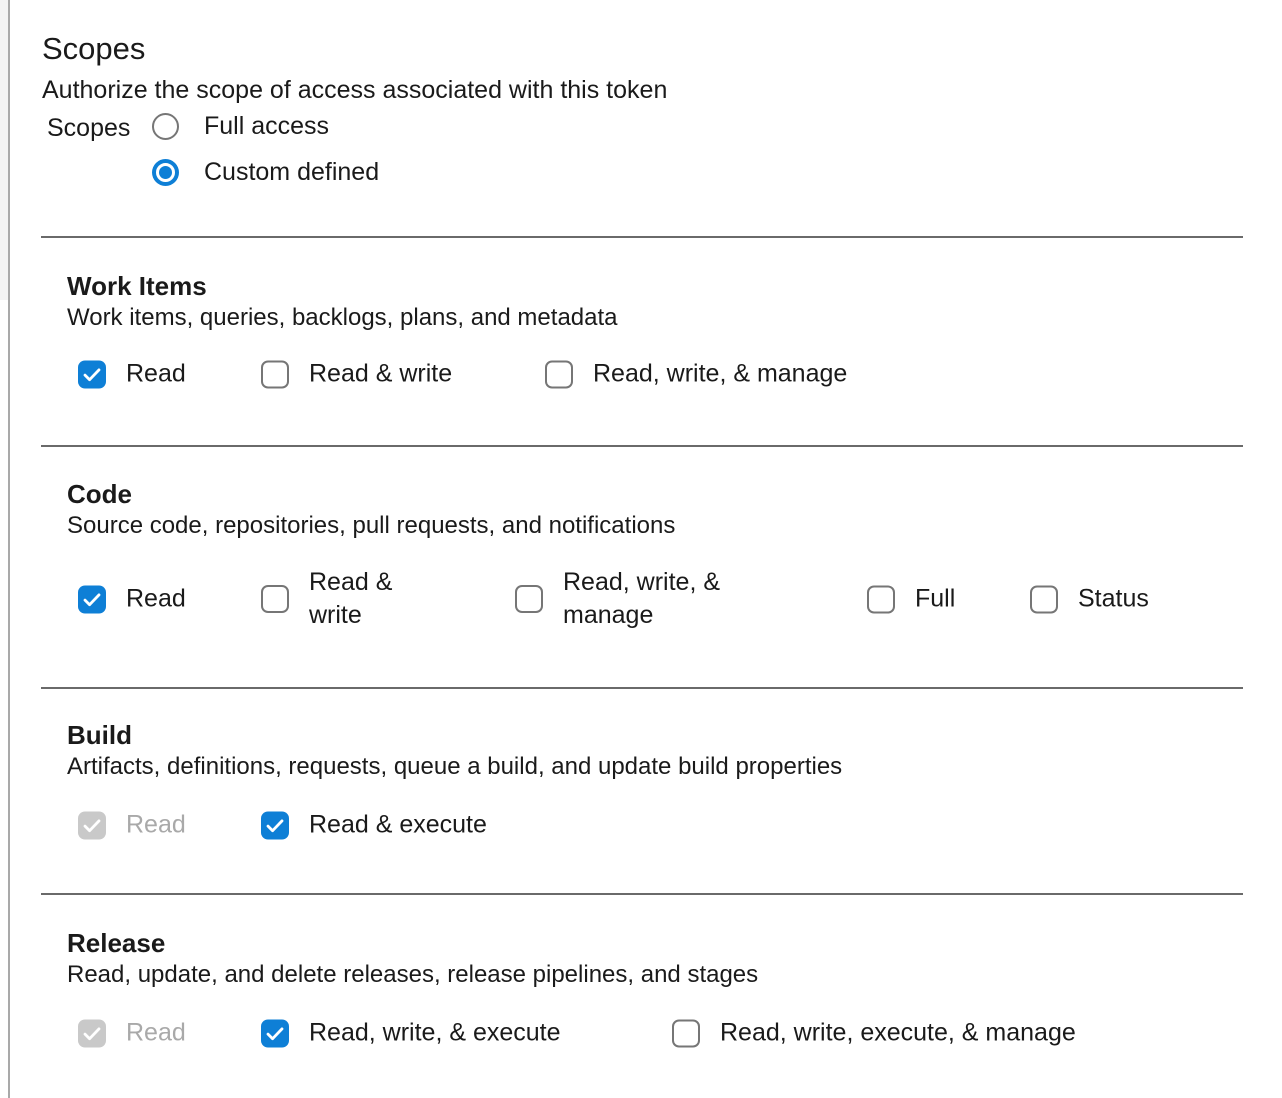 Image resolution: width=1282 pixels, height=1098 pixels. What do you see at coordinates (898, 1032) in the screenshot?
I see `checkbox-label: Read, write, execute, & manage` at bounding box center [898, 1032].